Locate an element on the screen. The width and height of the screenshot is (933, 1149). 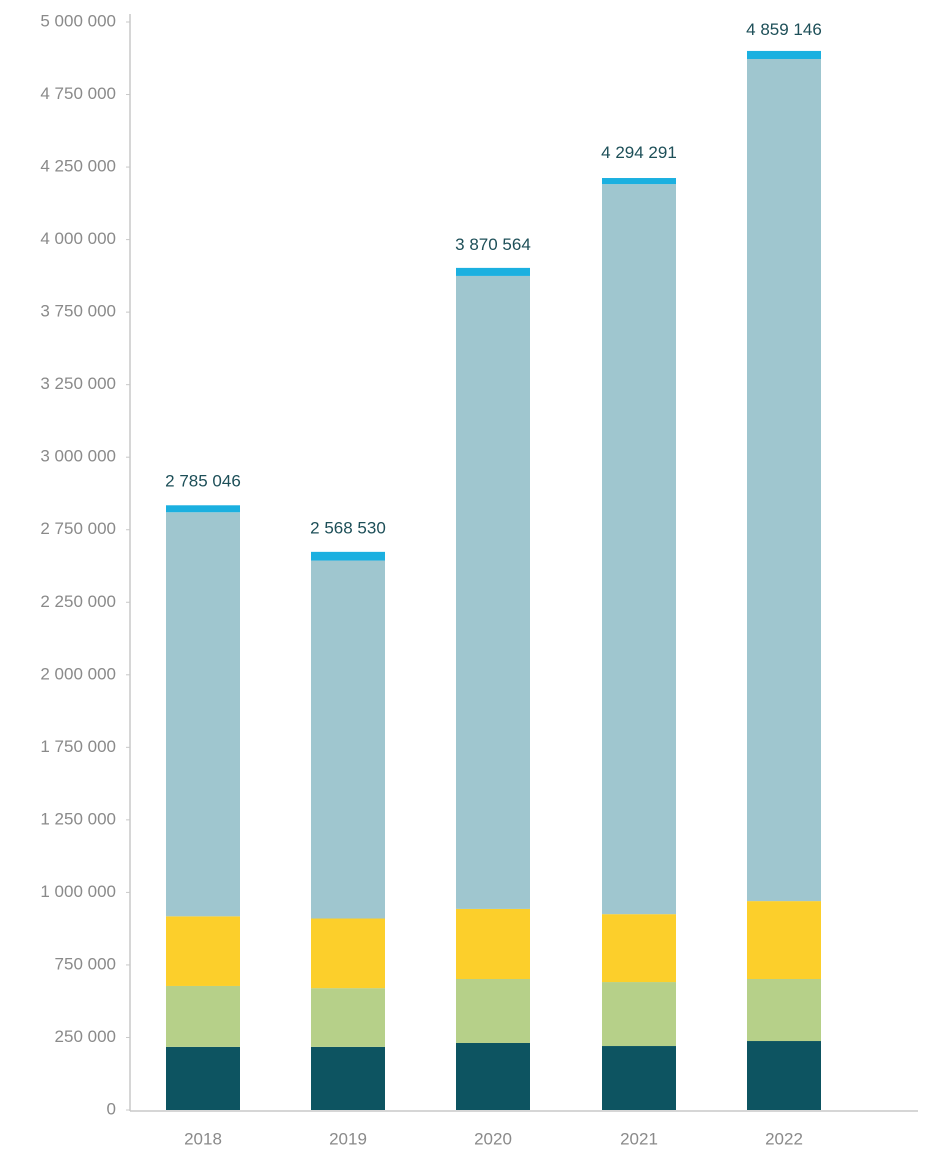
total-label: 2 785 046 is located at coordinates (203, 480).